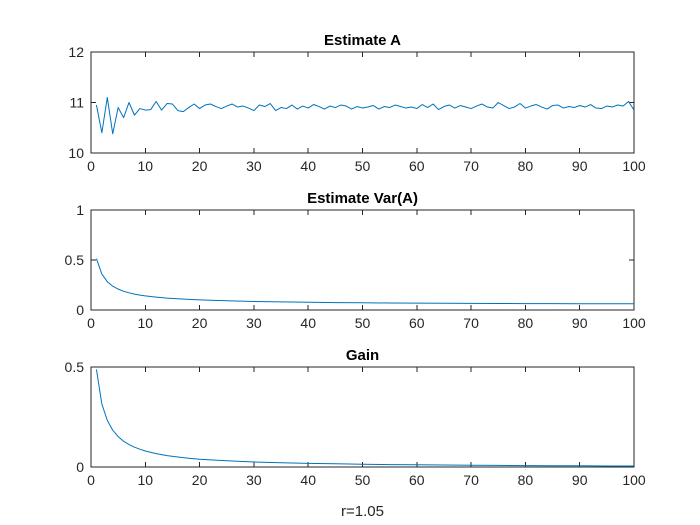  I want to click on chart-title: Estimate A, so click(362, 40).